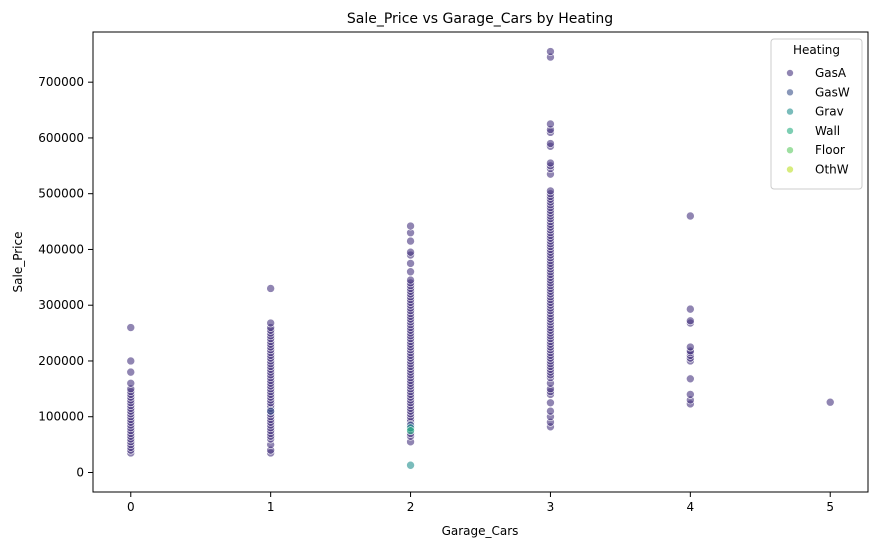  What do you see at coordinates (829, 112) in the screenshot?
I see `legend-label-grav: Grav` at bounding box center [829, 112].